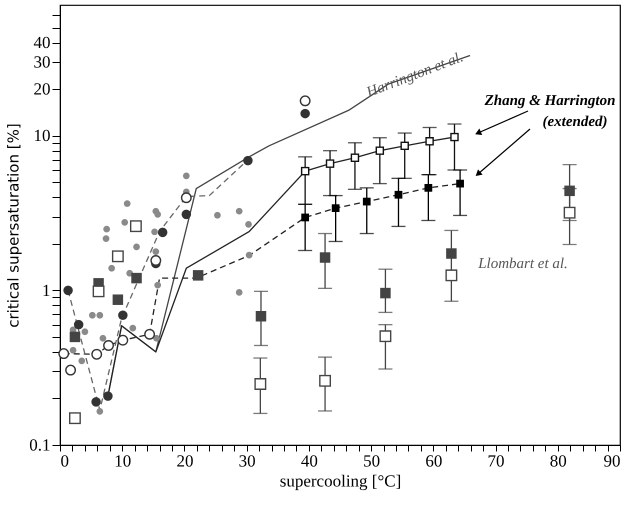 The height and width of the screenshot is (508, 644). Describe the element at coordinates (185, 461) in the screenshot. I see `x-tick-label: 20` at that location.